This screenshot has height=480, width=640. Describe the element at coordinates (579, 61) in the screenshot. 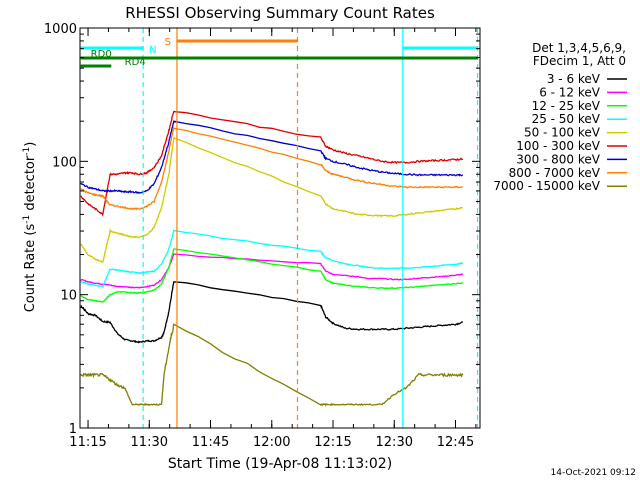

I see `legend-header-line-2: FDecim 1, Att 0` at that location.